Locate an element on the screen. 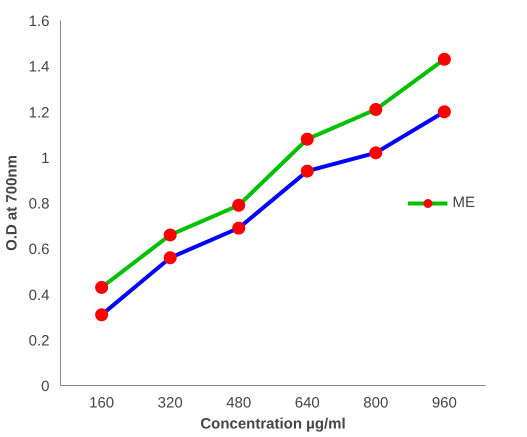 This screenshot has height=437, width=527. y-tick-label: 1.2 is located at coordinates (39, 113).